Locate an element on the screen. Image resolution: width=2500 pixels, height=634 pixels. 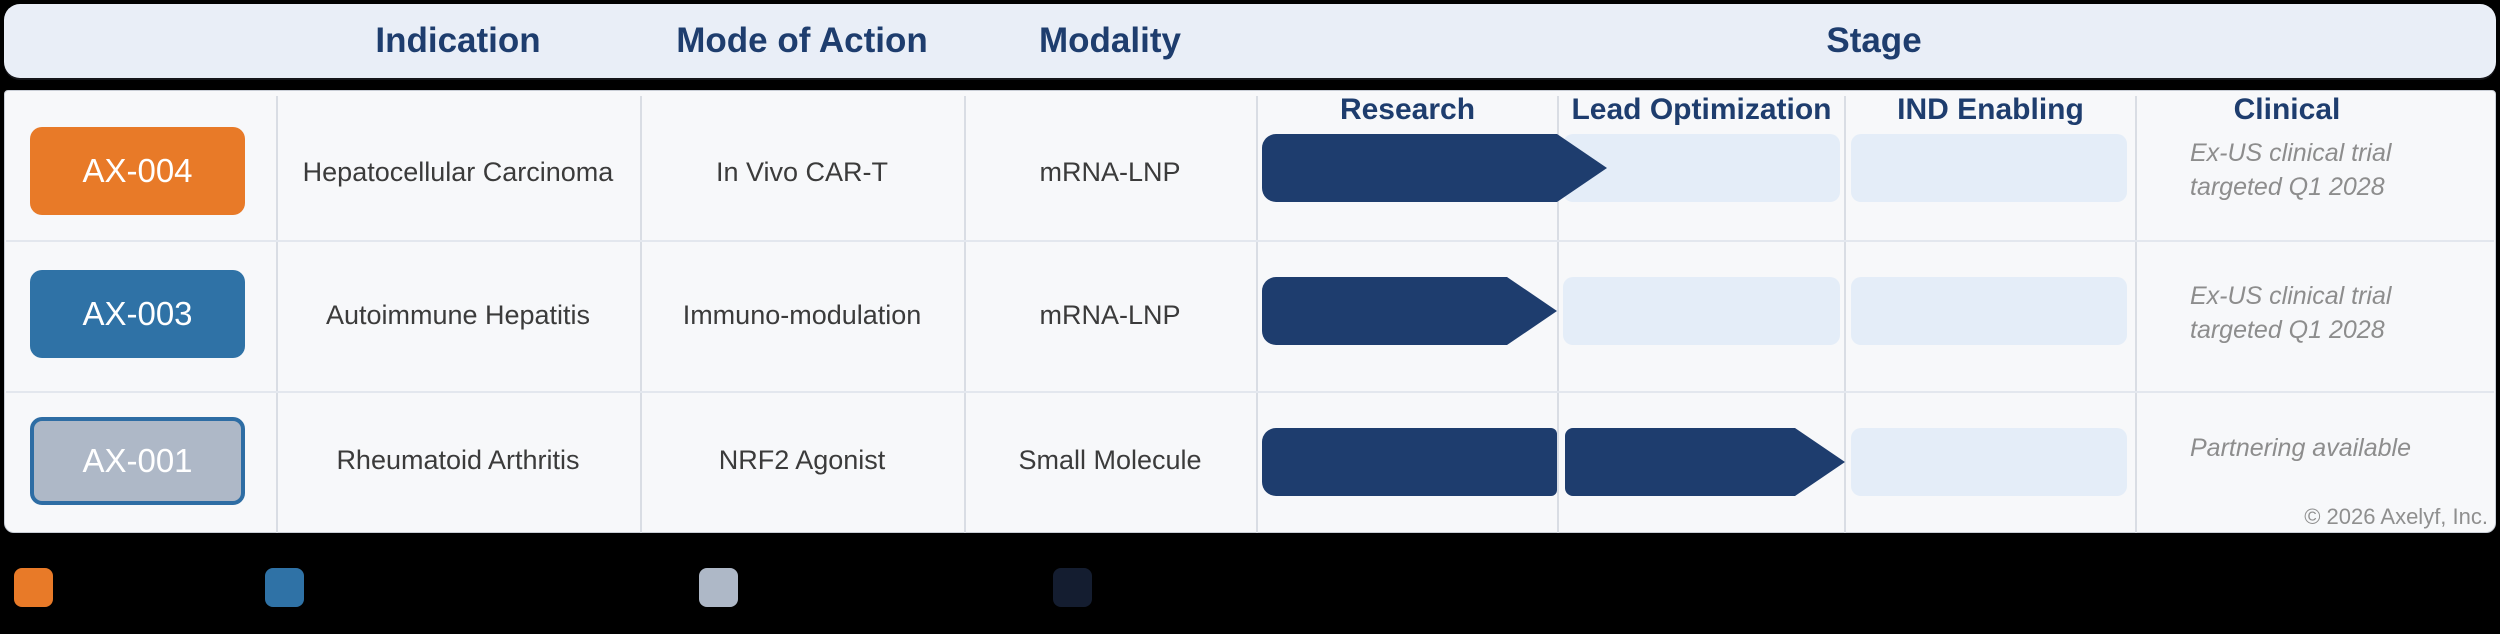
stage-subheader-lead-optimization: Lead Optimization is located at coordinates (1701, 109).